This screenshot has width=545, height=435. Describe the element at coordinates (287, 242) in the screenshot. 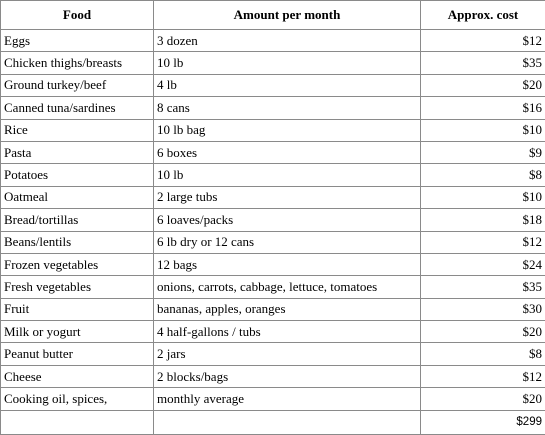

I see `amount-cell: 6 lb dry or 12 cans` at that location.